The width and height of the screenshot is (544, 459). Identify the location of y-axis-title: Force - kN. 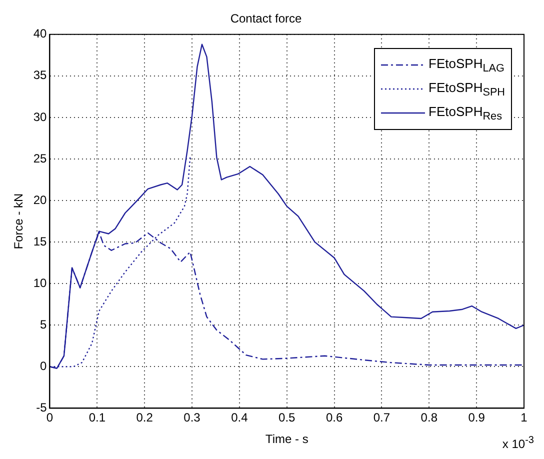
(19, 221).